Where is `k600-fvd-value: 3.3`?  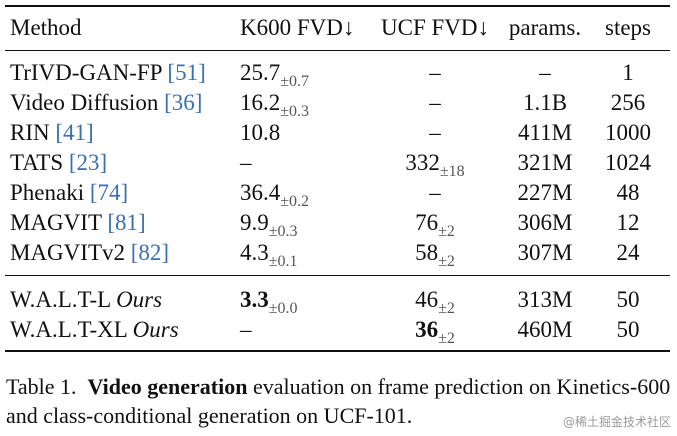 k600-fvd-value: 3.3 is located at coordinates (254, 299).